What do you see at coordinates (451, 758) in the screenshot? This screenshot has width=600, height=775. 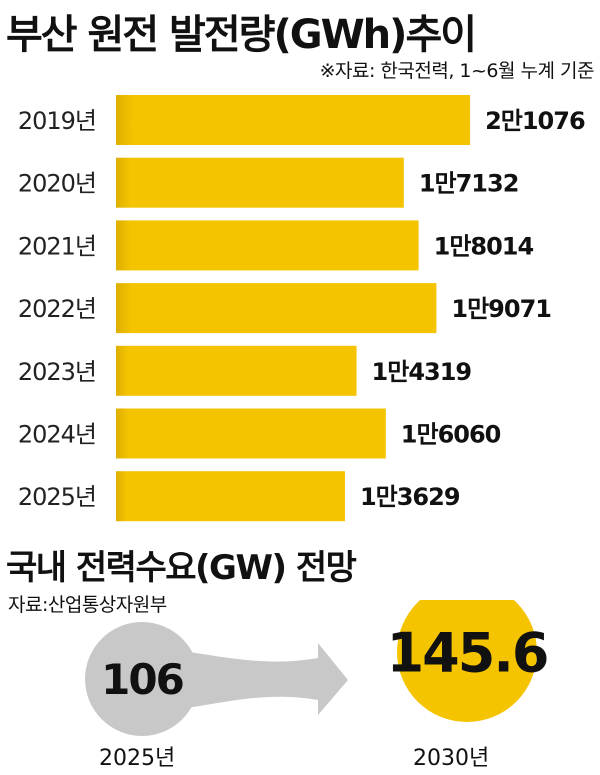 I see `forecast-year-end: 2030년` at bounding box center [451, 758].